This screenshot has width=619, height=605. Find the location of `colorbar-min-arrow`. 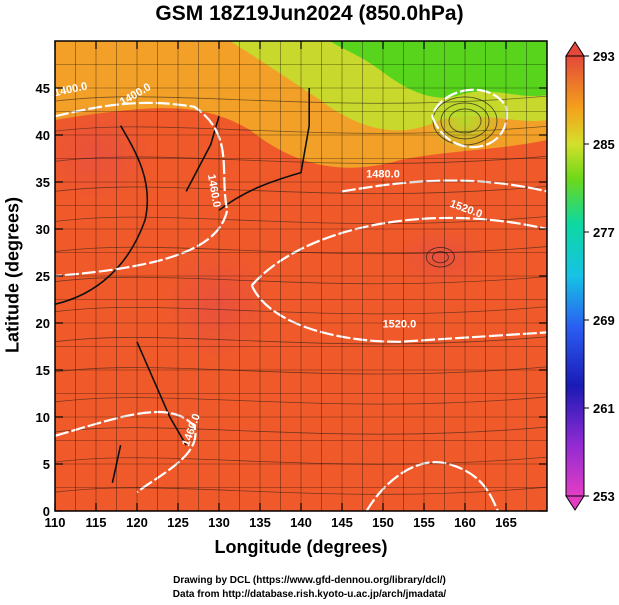

colorbar-min-arrow is located at coordinates (575, 503).